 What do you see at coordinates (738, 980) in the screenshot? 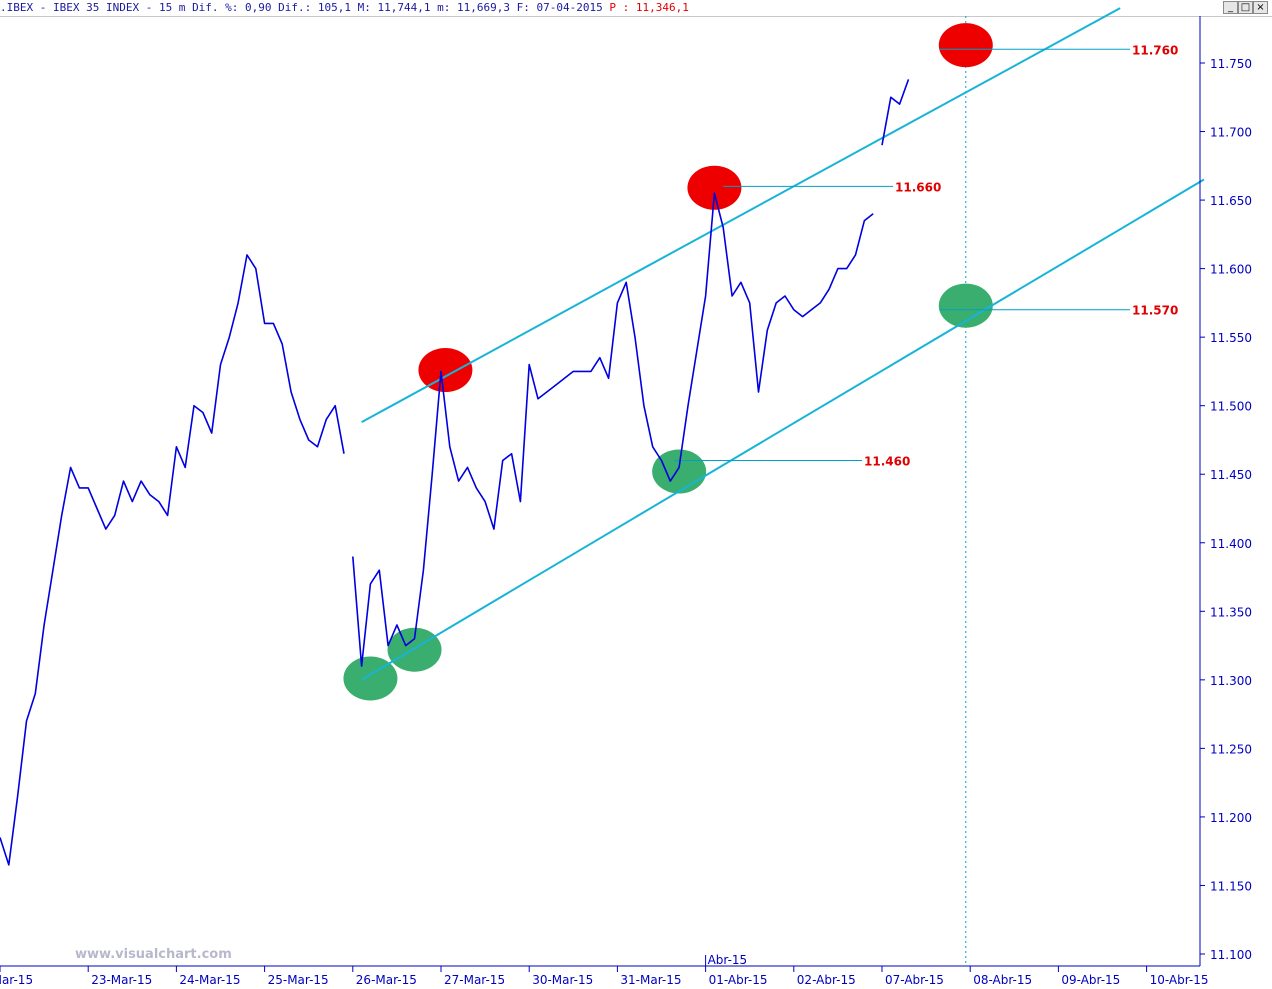
I see `x-tick-label-8: 01-Abr-15` at bounding box center [738, 980].